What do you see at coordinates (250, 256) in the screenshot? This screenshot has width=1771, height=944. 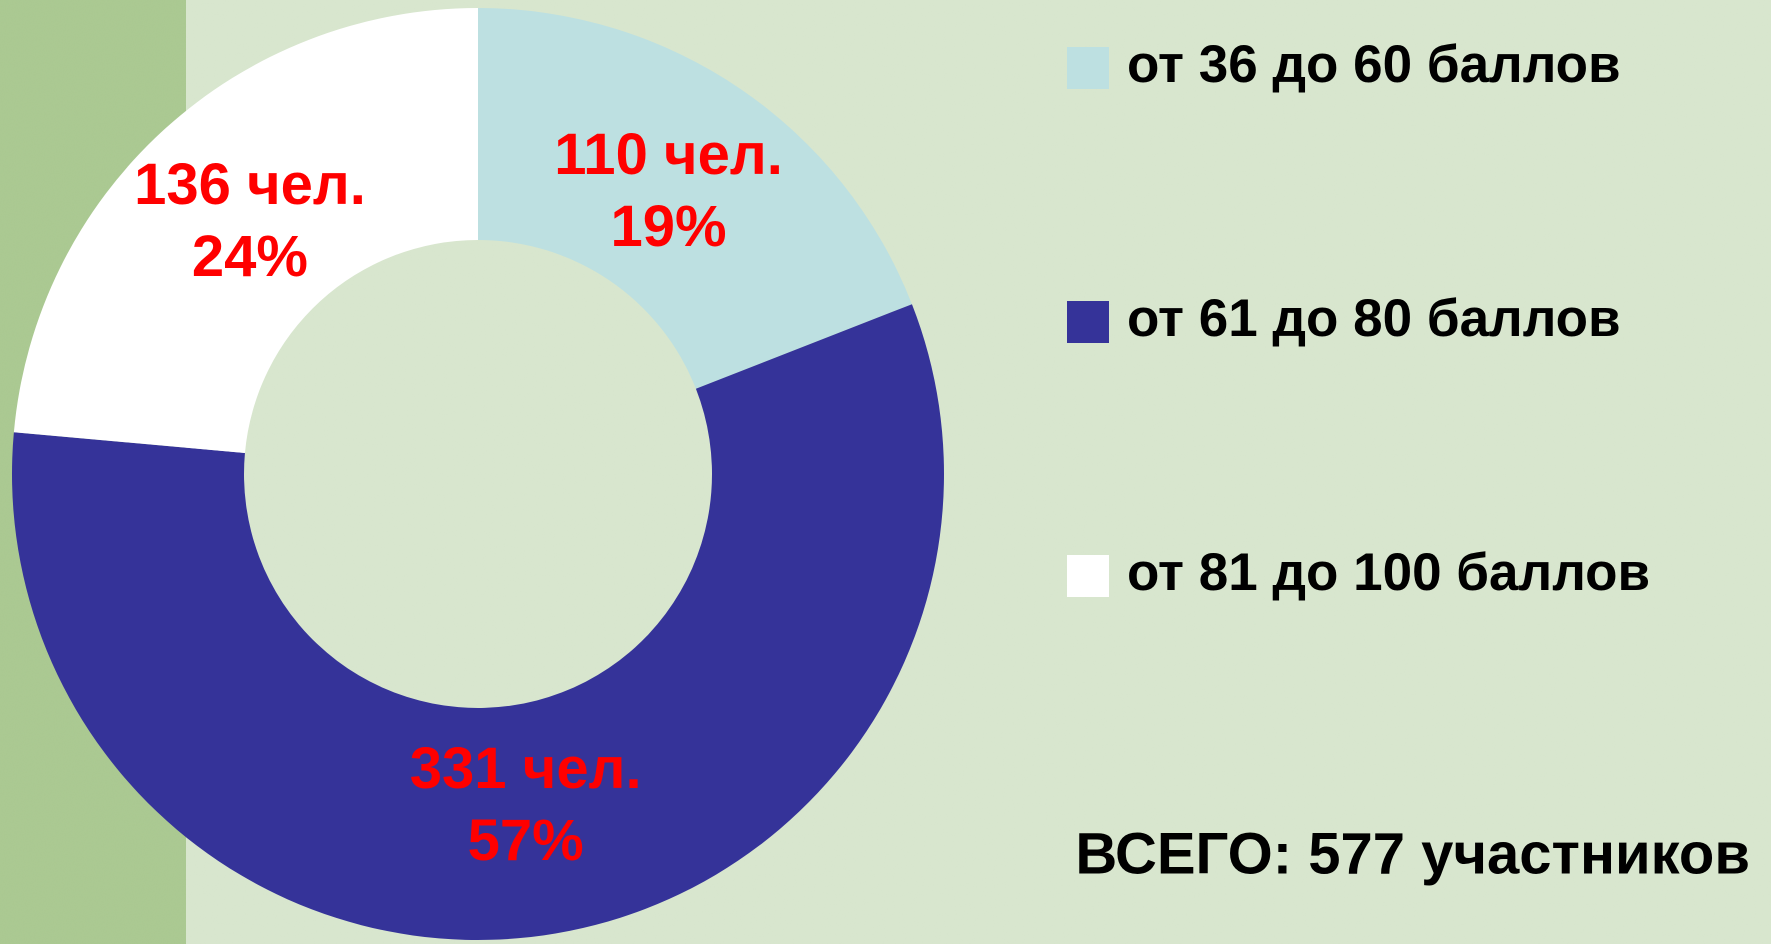 I see `percent-label: 24%` at bounding box center [250, 256].